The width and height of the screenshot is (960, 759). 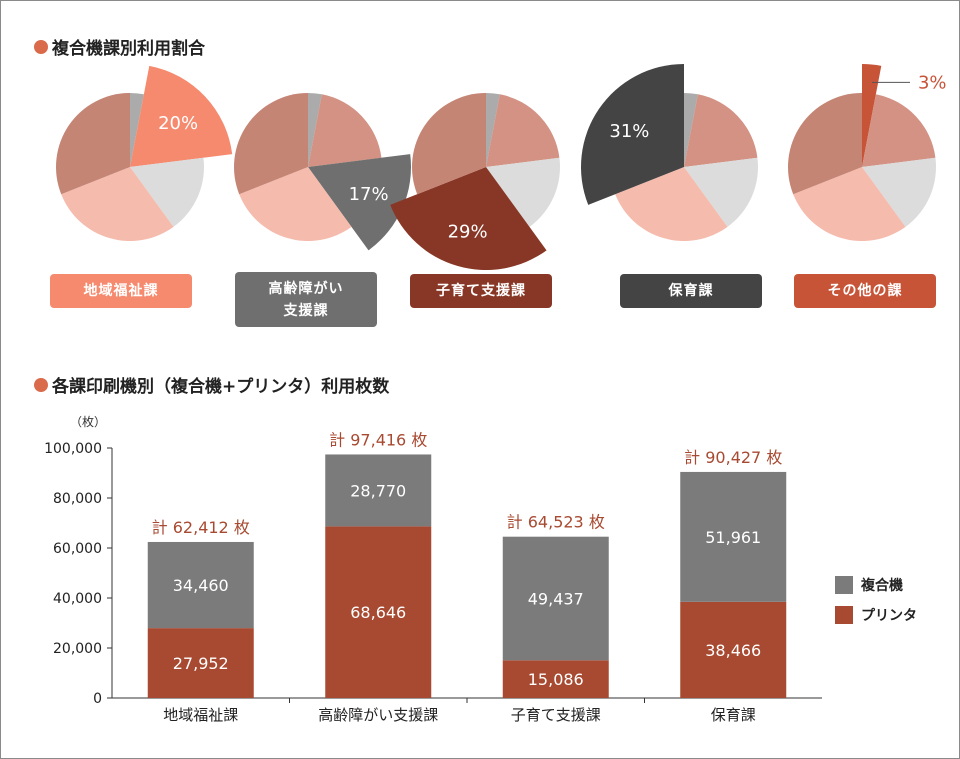 I want to click on bar-mfp-value-label: 34,460, so click(x=201, y=585).